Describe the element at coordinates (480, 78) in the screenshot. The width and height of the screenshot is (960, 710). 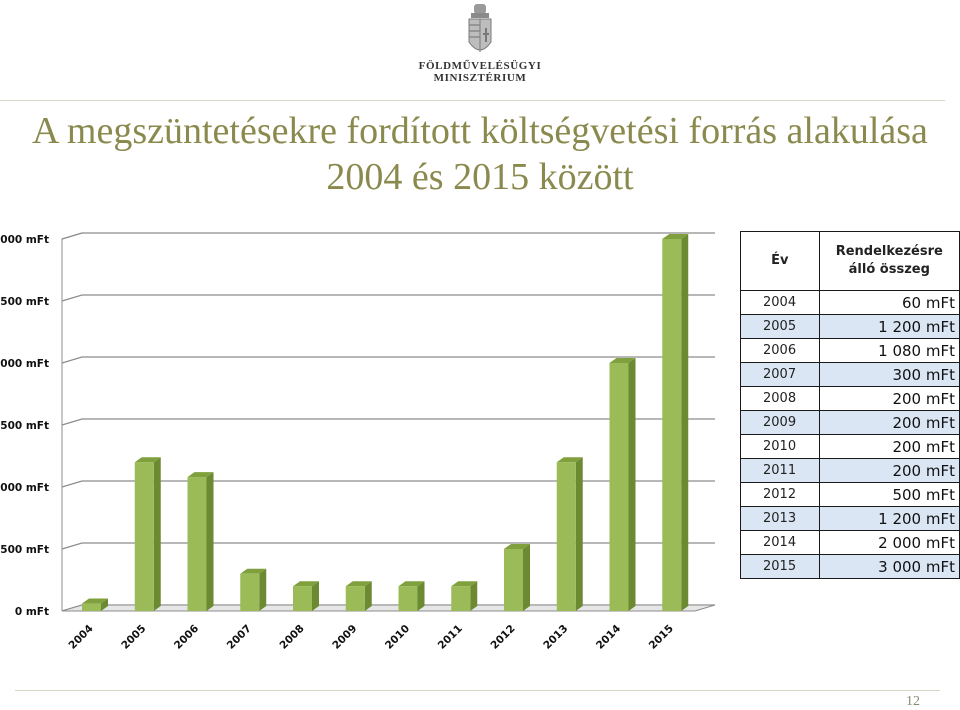
I see `logo-text-line2: MINISZTÉRIUM` at that location.